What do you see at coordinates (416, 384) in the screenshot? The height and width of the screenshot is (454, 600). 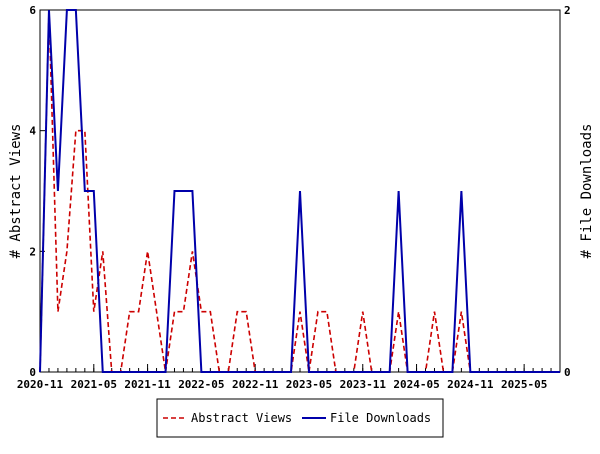 I see `x-tick-label: 2024-05` at bounding box center [416, 384].